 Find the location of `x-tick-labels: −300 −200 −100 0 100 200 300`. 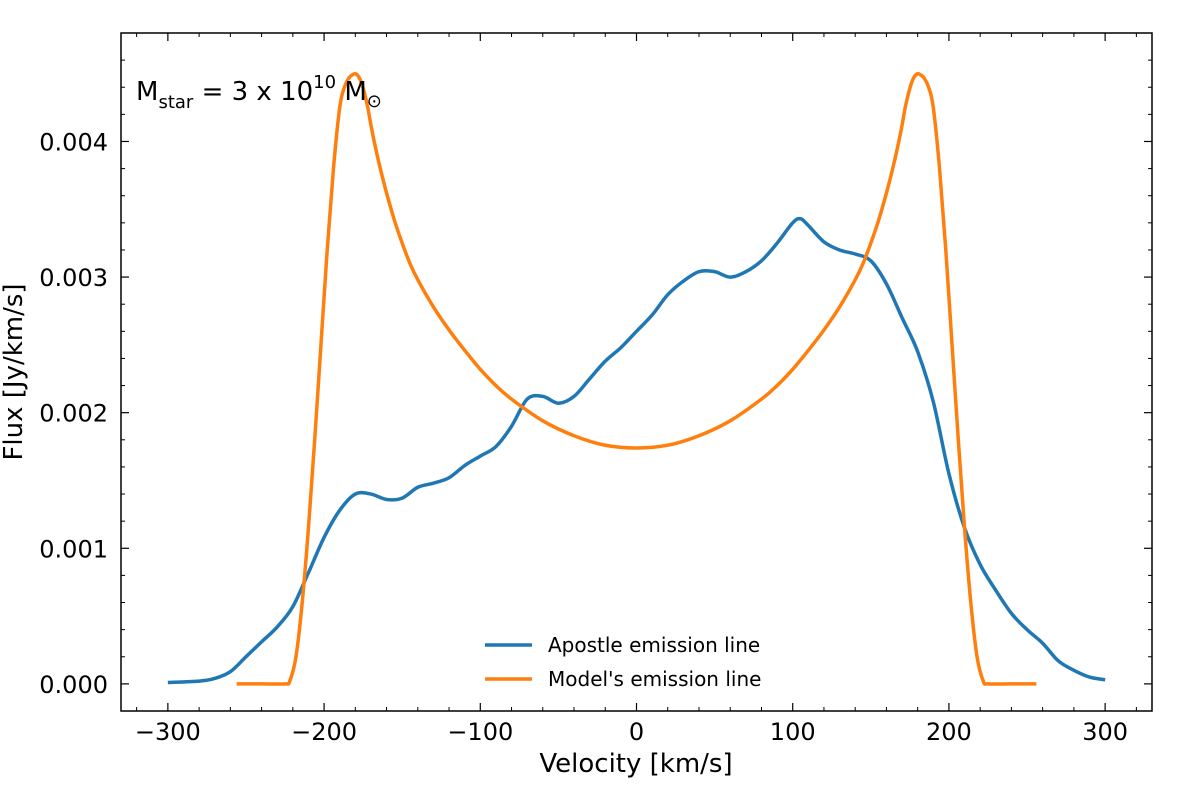

x-tick-labels: −300 −200 −100 0 100 200 300 is located at coordinates (631, 732).